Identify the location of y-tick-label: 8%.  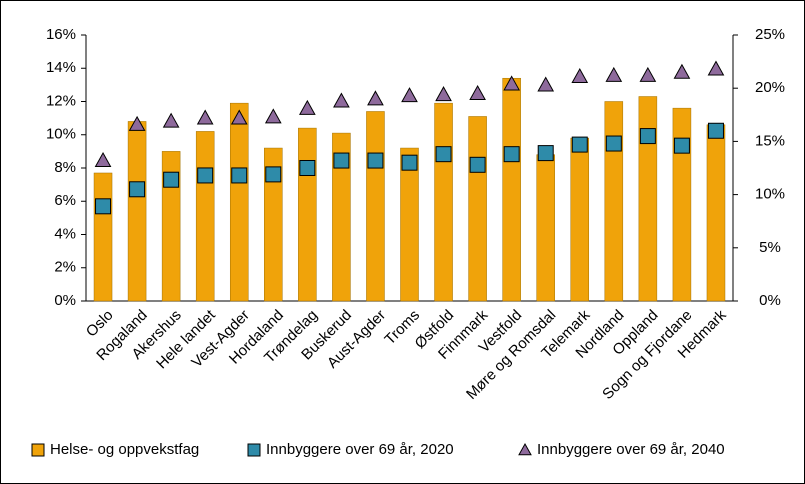
(65, 167).